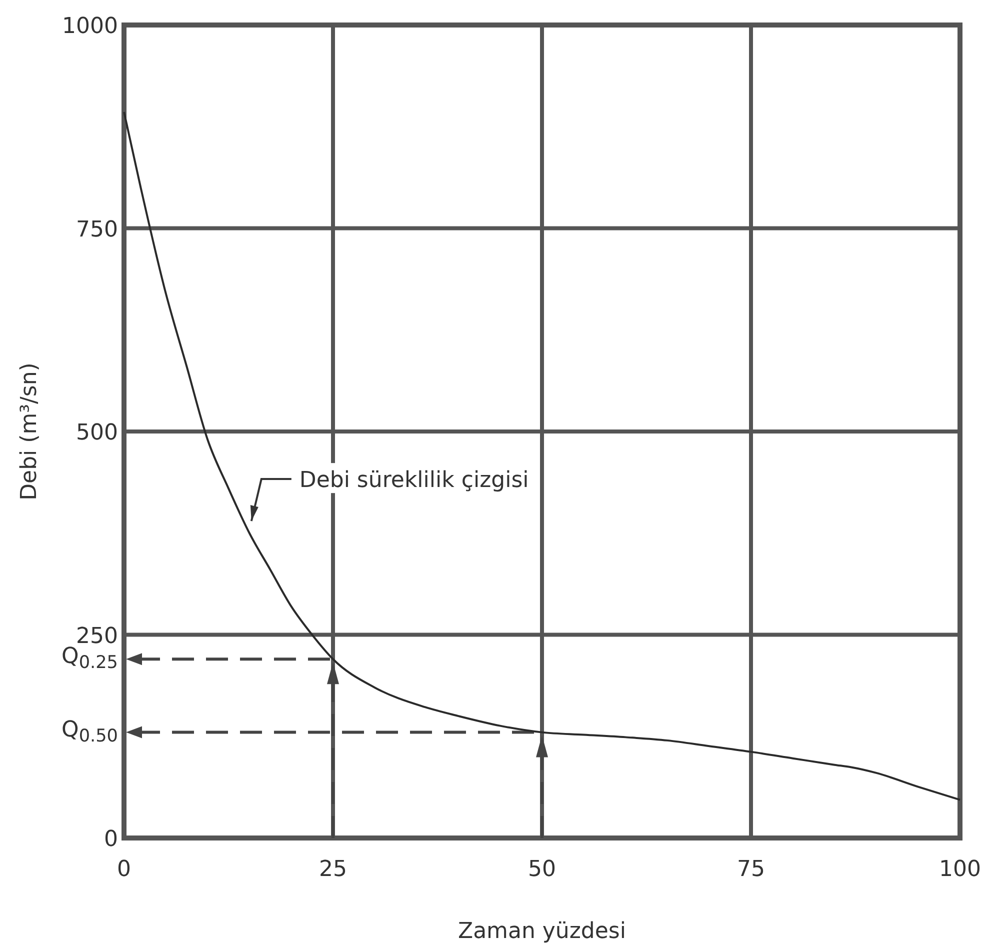 This screenshot has width=991, height=952. Describe the element at coordinates (542, 931) in the screenshot. I see `x-axis-title: Zaman yüzdesi` at that location.